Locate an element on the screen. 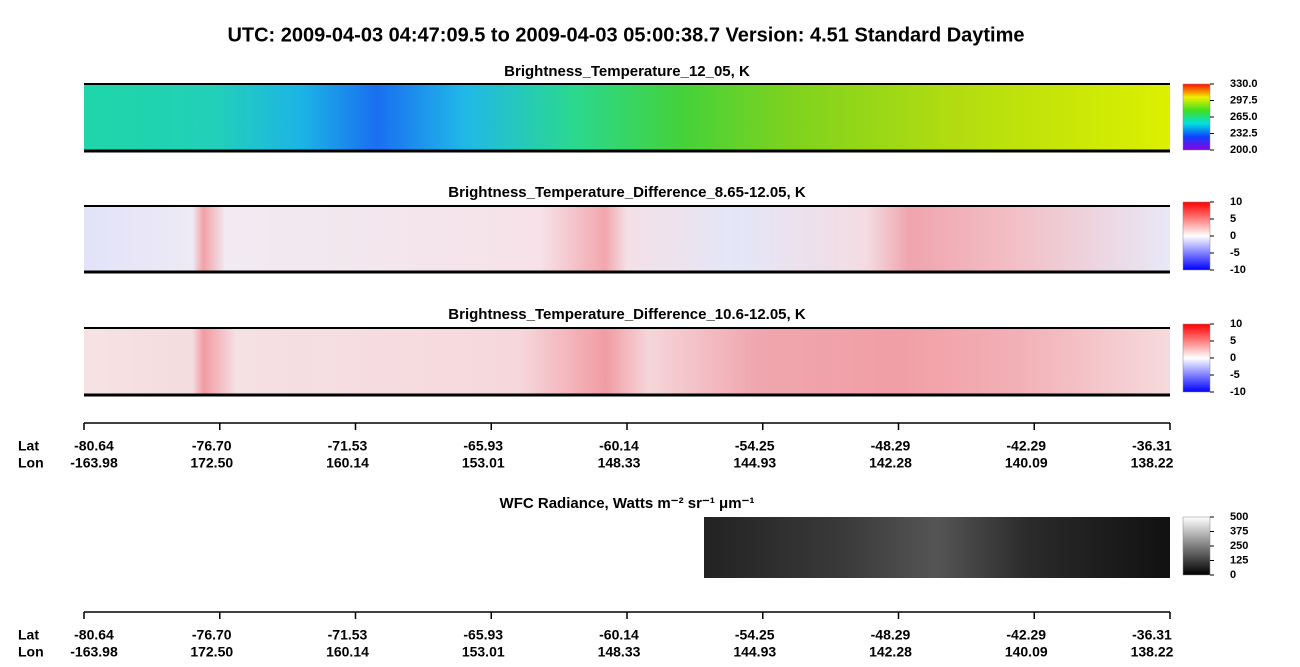  colorbar-tick-label: 250 is located at coordinates (1239, 546).